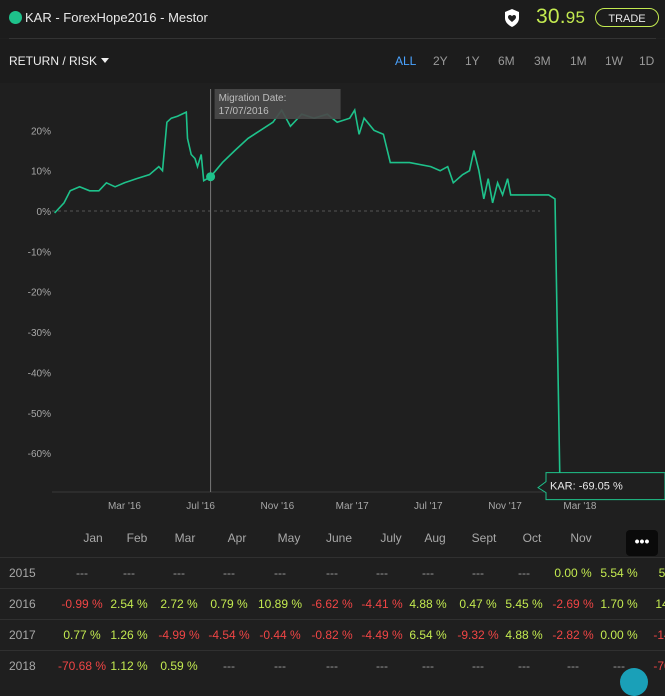 The width and height of the screenshot is (665, 696). What do you see at coordinates (179, 604) in the screenshot?
I see `month-return-cell: 2.72 %` at bounding box center [179, 604].